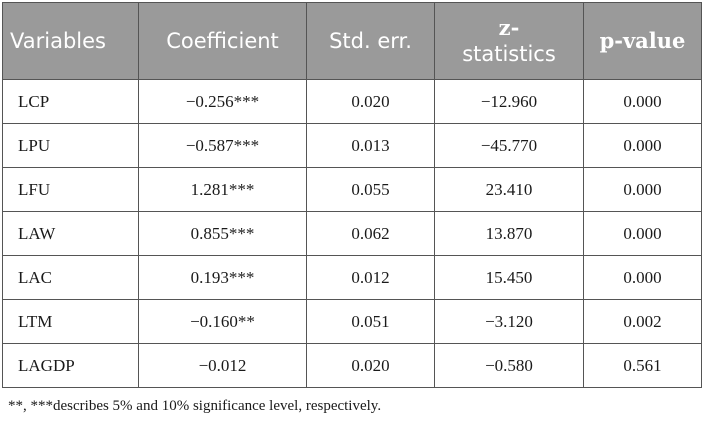  What do you see at coordinates (509, 233) in the screenshot?
I see `cell-z-statistic: 13.870` at bounding box center [509, 233].